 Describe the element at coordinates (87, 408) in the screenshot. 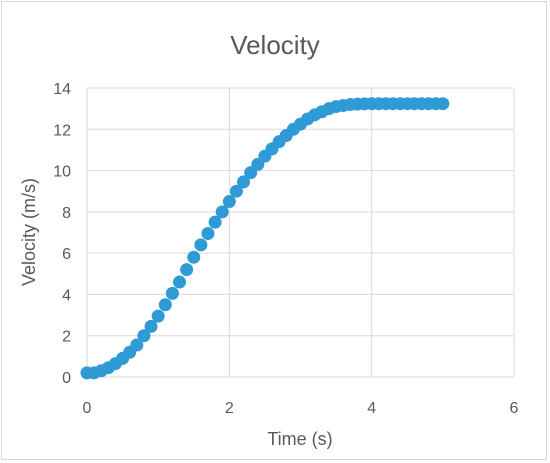

I see `x-tick-label: 0` at that location.